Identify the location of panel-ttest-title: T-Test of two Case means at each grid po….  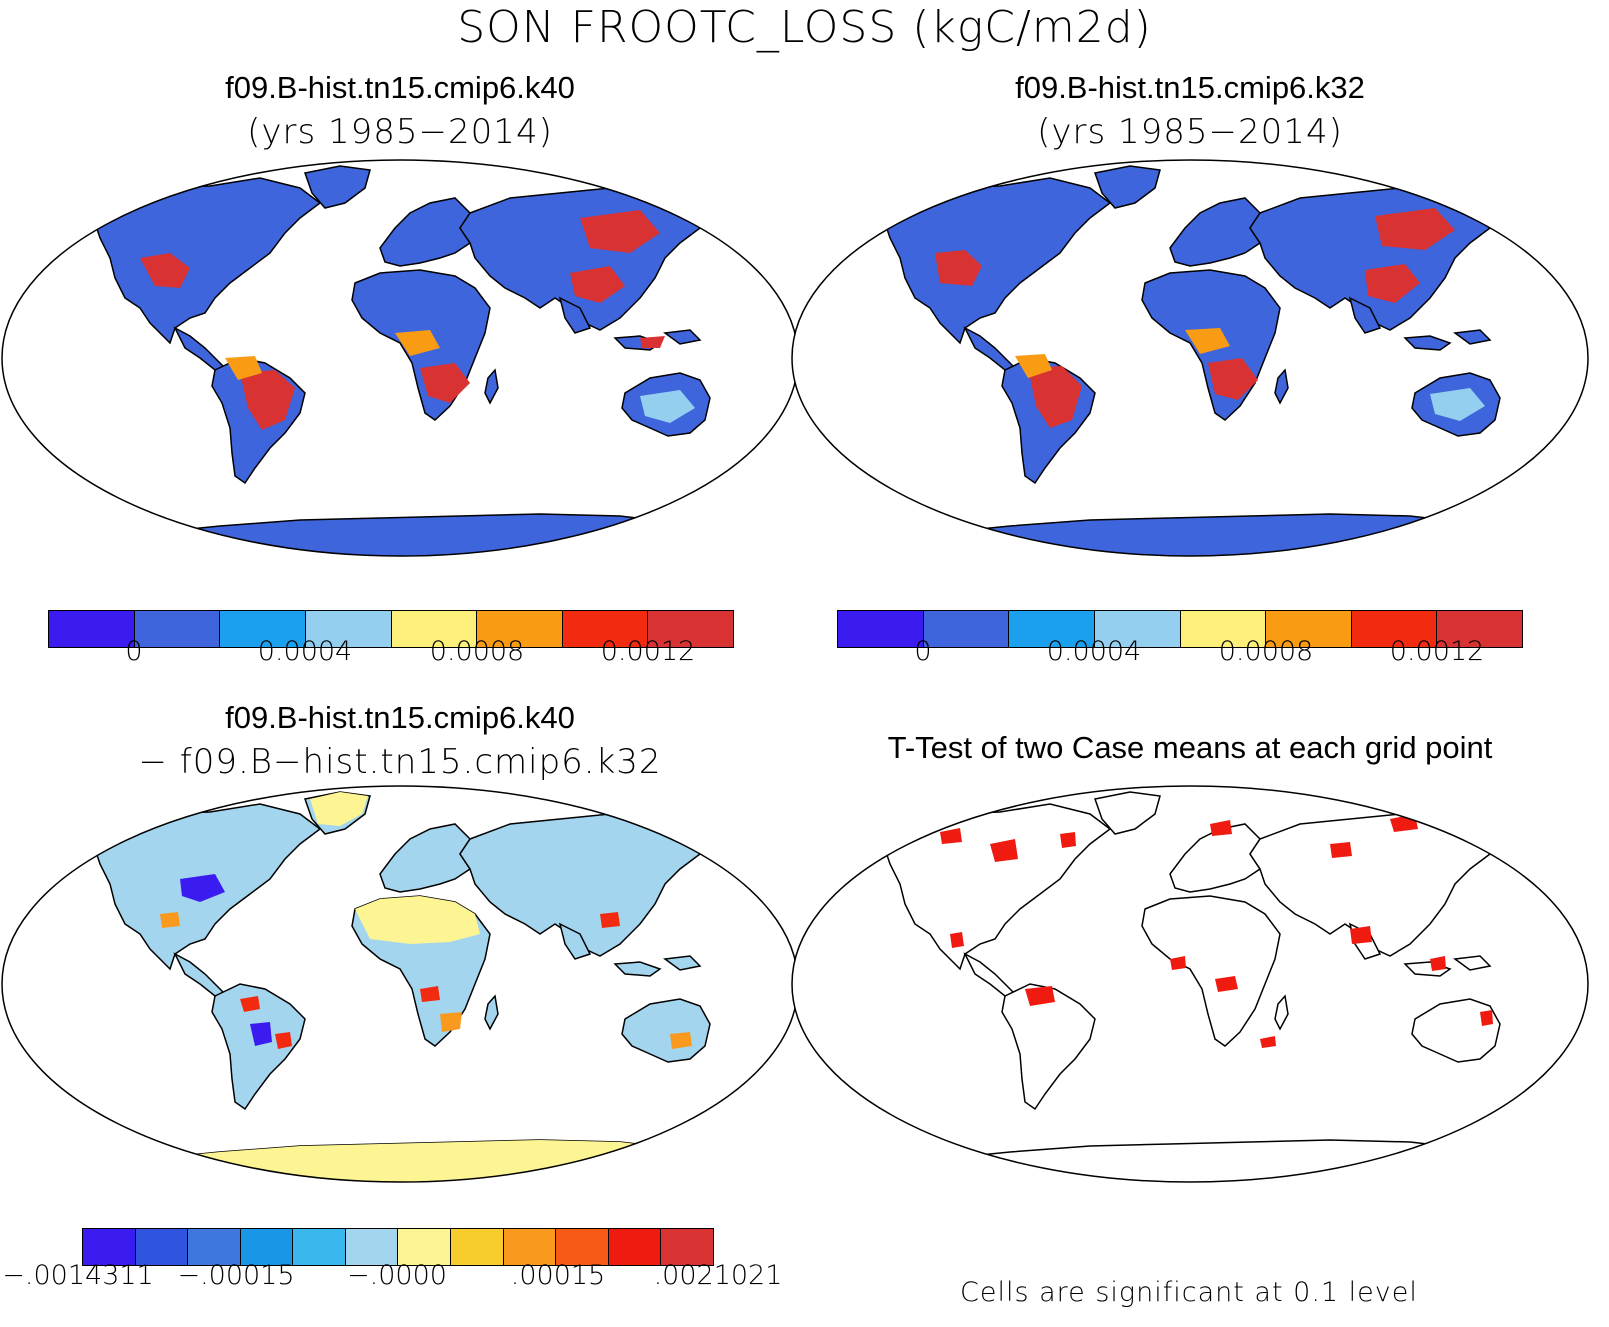
(1190, 747).